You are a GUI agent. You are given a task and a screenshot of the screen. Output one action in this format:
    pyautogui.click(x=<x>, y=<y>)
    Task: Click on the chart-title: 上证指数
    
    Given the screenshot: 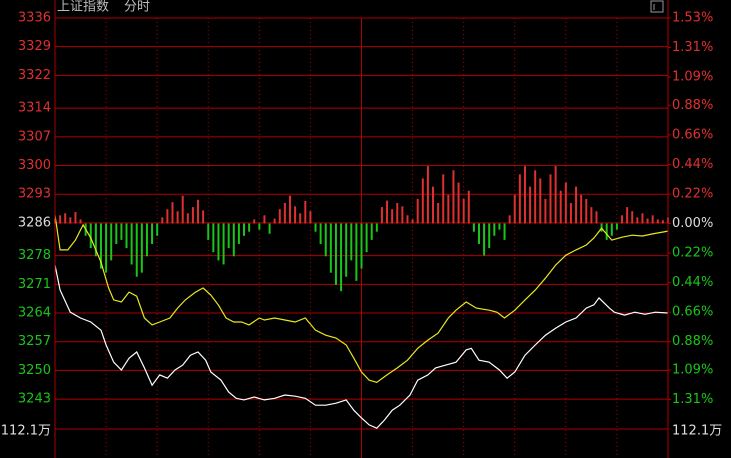 What is the action you would take?
    pyautogui.click(x=83, y=7)
    